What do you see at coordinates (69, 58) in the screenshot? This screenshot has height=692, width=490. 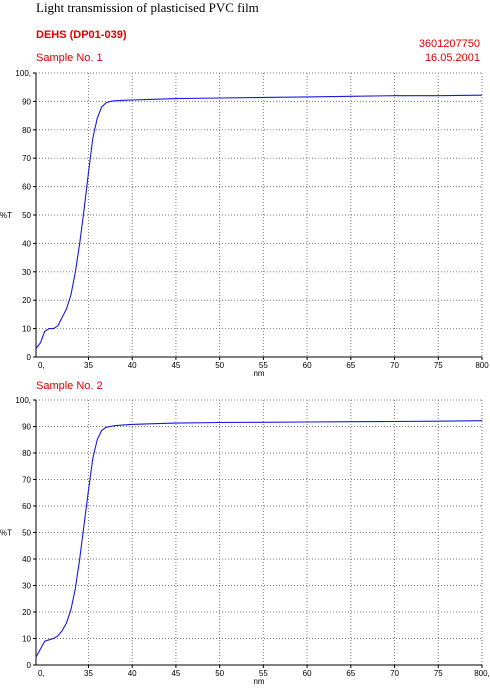 I see `chart-1-title: Sample No. 1` at bounding box center [69, 58].